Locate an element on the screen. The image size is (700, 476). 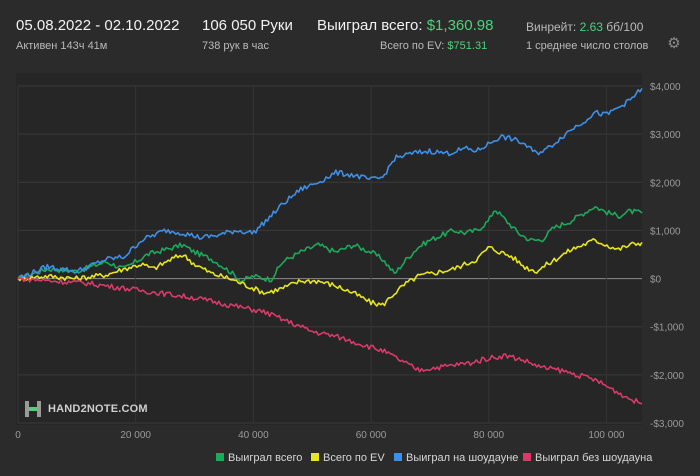
x-tick-label: 20 000 is located at coordinates (135, 435).